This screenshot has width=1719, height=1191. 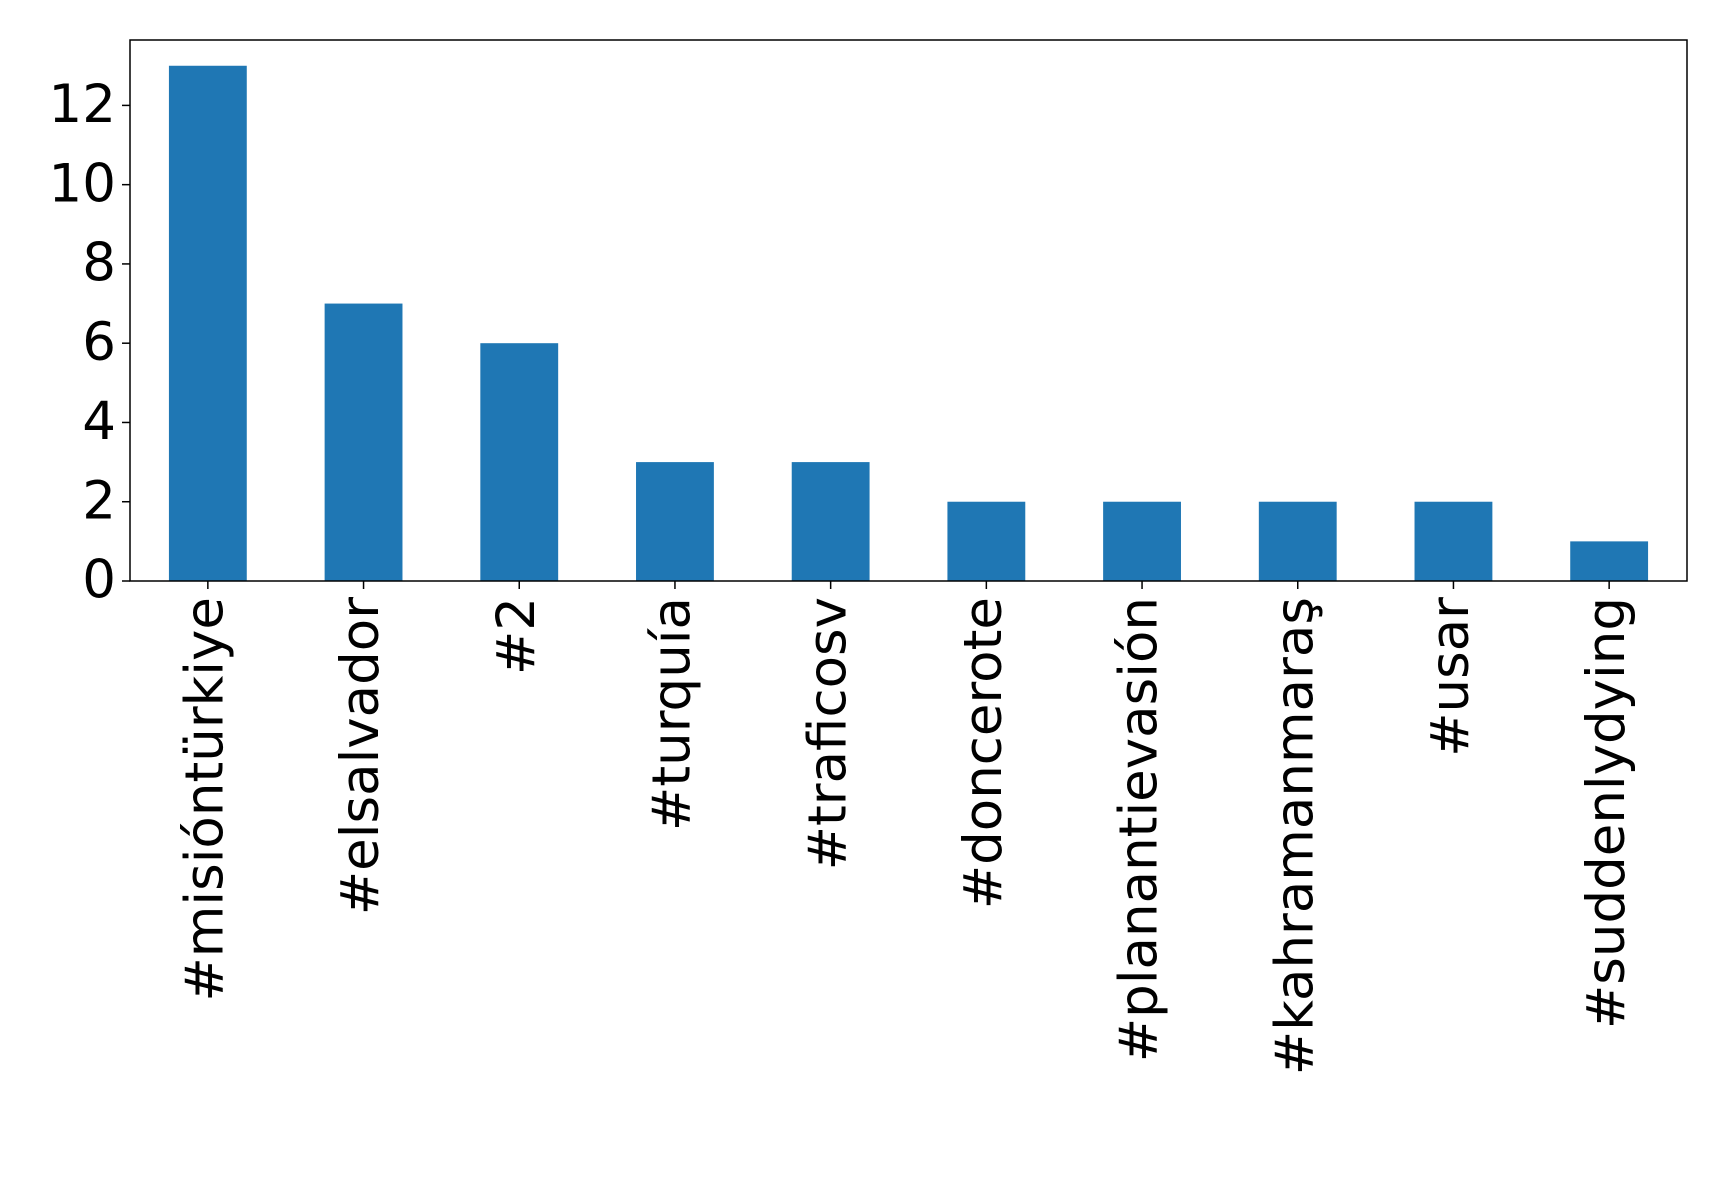 What do you see at coordinates (99, 580) in the screenshot?
I see `y-tick-label: 0` at bounding box center [99, 580].